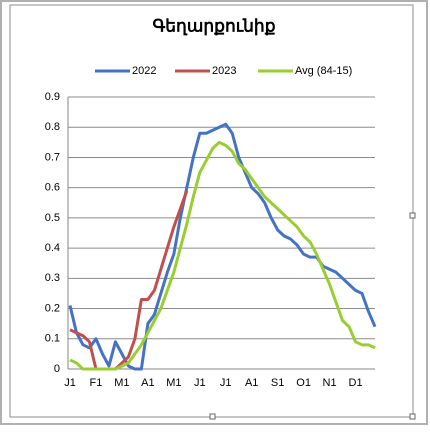 This screenshot has height=432, width=430. Describe the element at coordinates (52, 308) in the screenshot. I see `y-tick-label: 0.2` at that location.